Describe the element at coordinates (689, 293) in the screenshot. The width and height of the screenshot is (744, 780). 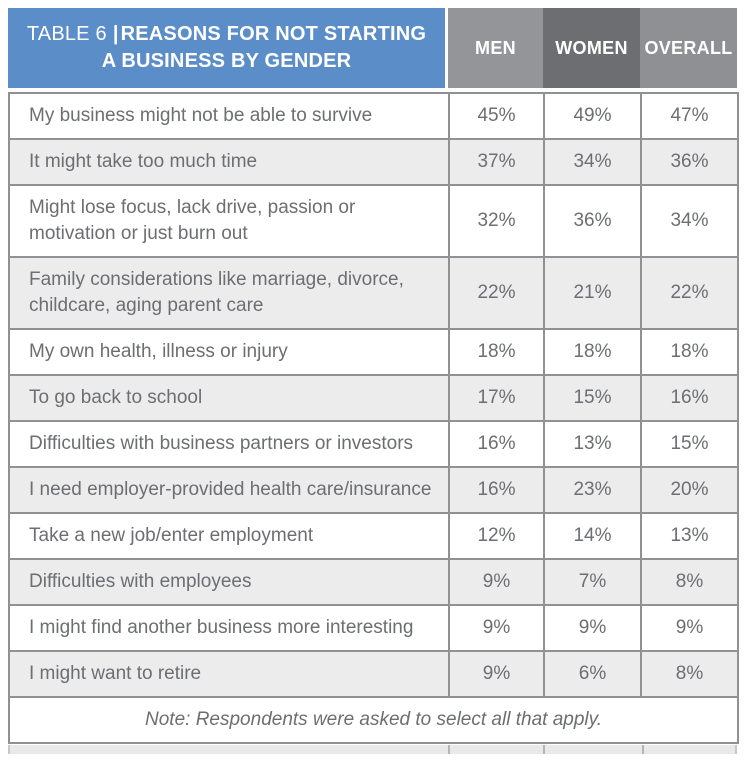
I see `value-cell-overall: 22%` at that location.